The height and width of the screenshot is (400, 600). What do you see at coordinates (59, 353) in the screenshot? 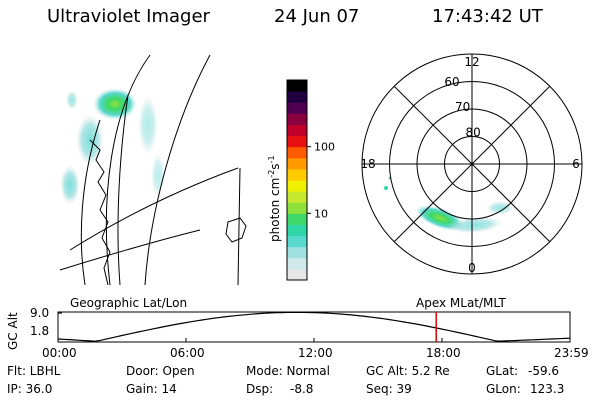
I see `time-tick-0000: 00:00` at bounding box center [59, 353].